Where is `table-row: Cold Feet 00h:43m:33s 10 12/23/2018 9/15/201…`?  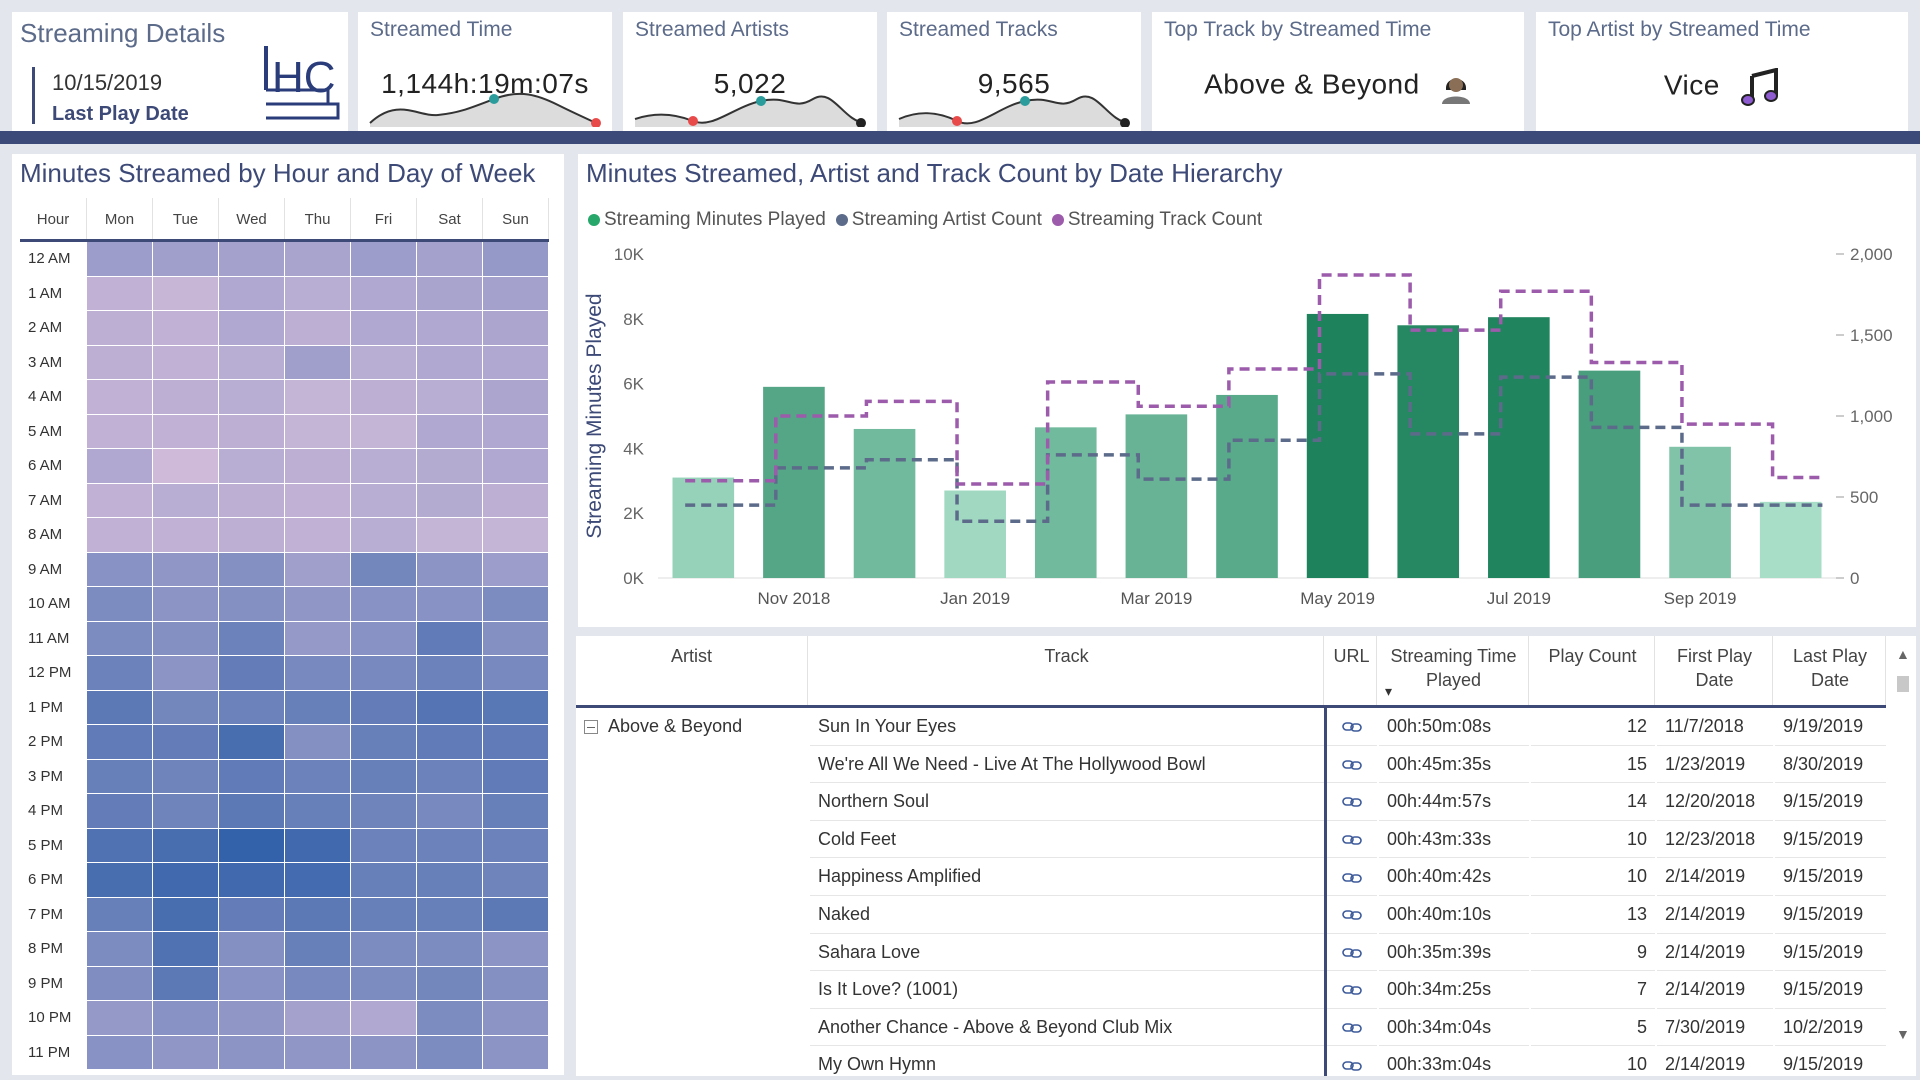 table-row: Cold Feet 00h:43m:33s 10 12/23/2018 9/15/201… is located at coordinates (1231, 840).